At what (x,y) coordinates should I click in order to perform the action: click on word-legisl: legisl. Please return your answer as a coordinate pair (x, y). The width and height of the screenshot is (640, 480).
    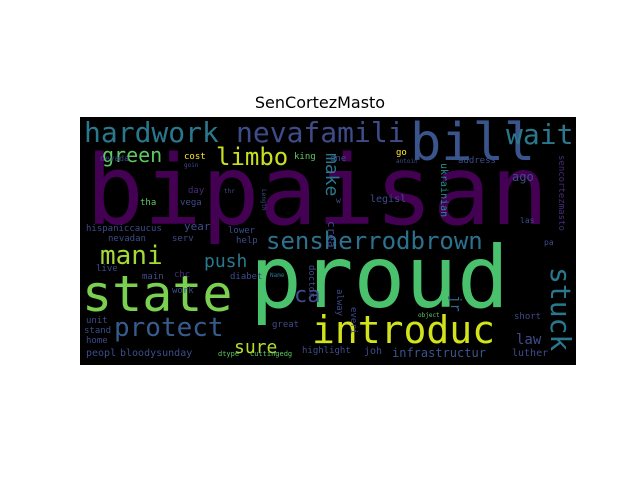
    Looking at the image, I should click on (388, 199).